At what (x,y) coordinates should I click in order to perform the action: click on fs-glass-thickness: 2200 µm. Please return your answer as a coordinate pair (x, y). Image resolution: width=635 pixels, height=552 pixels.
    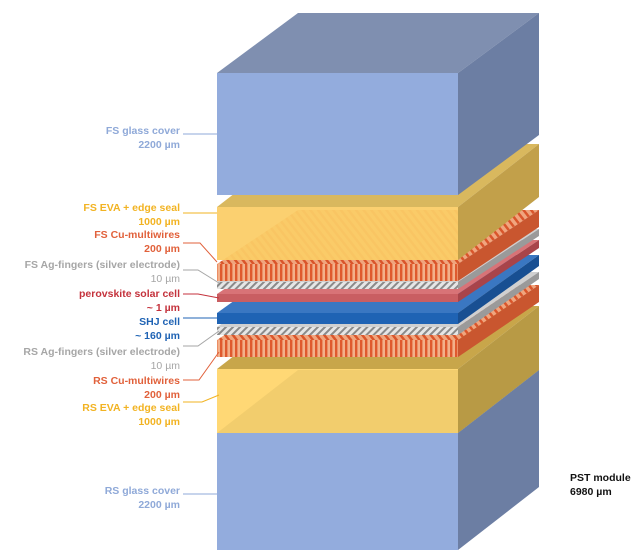
    Looking at the image, I should click on (159, 145).